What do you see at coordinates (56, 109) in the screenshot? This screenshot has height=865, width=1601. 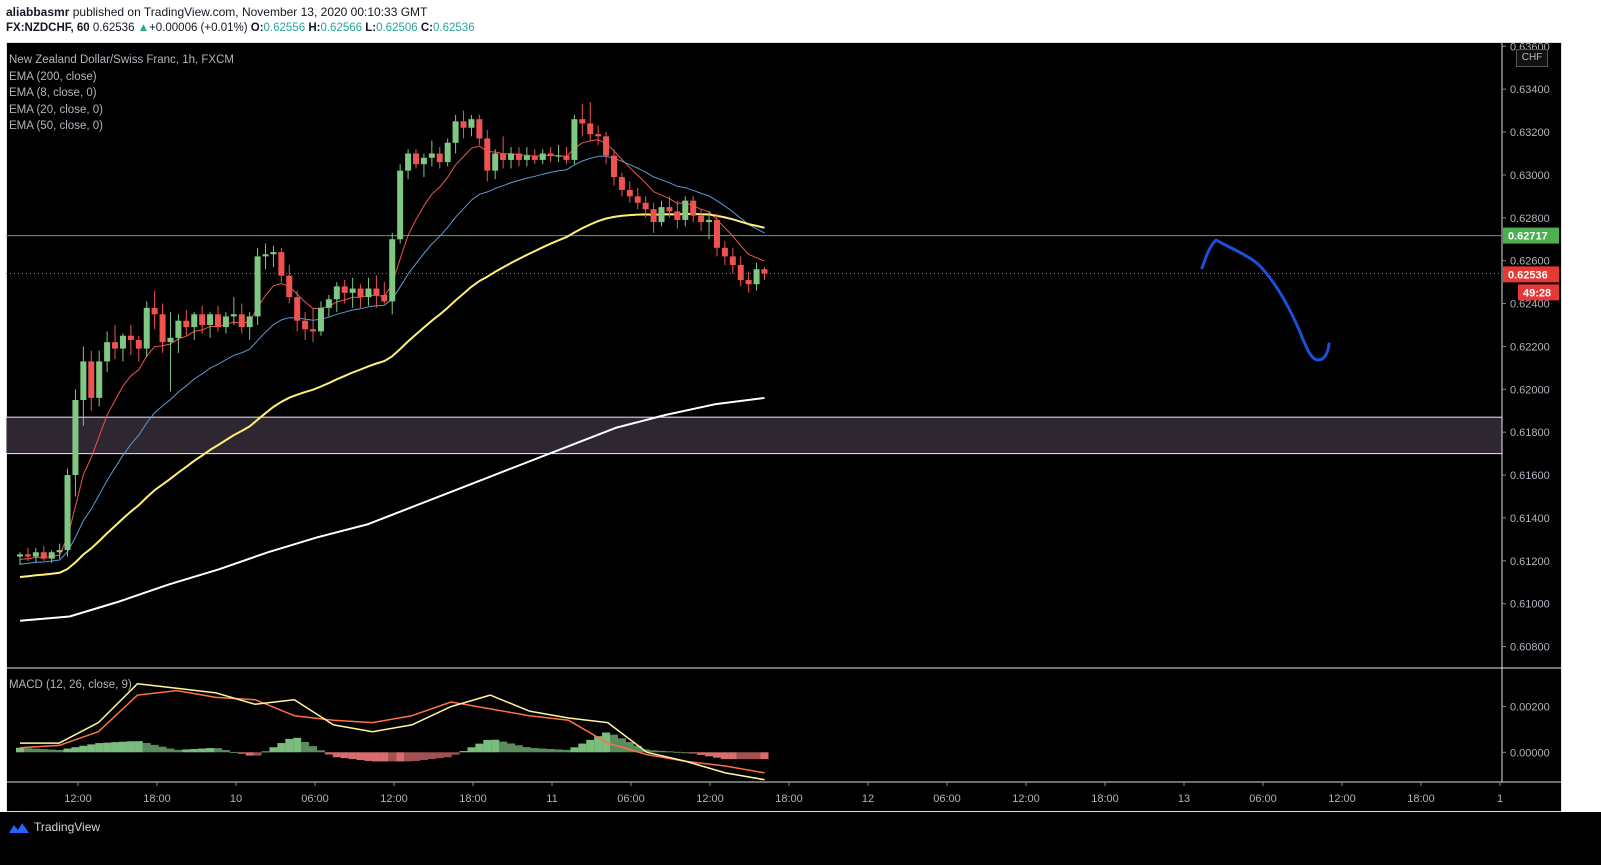 I see `legend-ema20: EMA (20, close, 0)` at bounding box center [56, 109].